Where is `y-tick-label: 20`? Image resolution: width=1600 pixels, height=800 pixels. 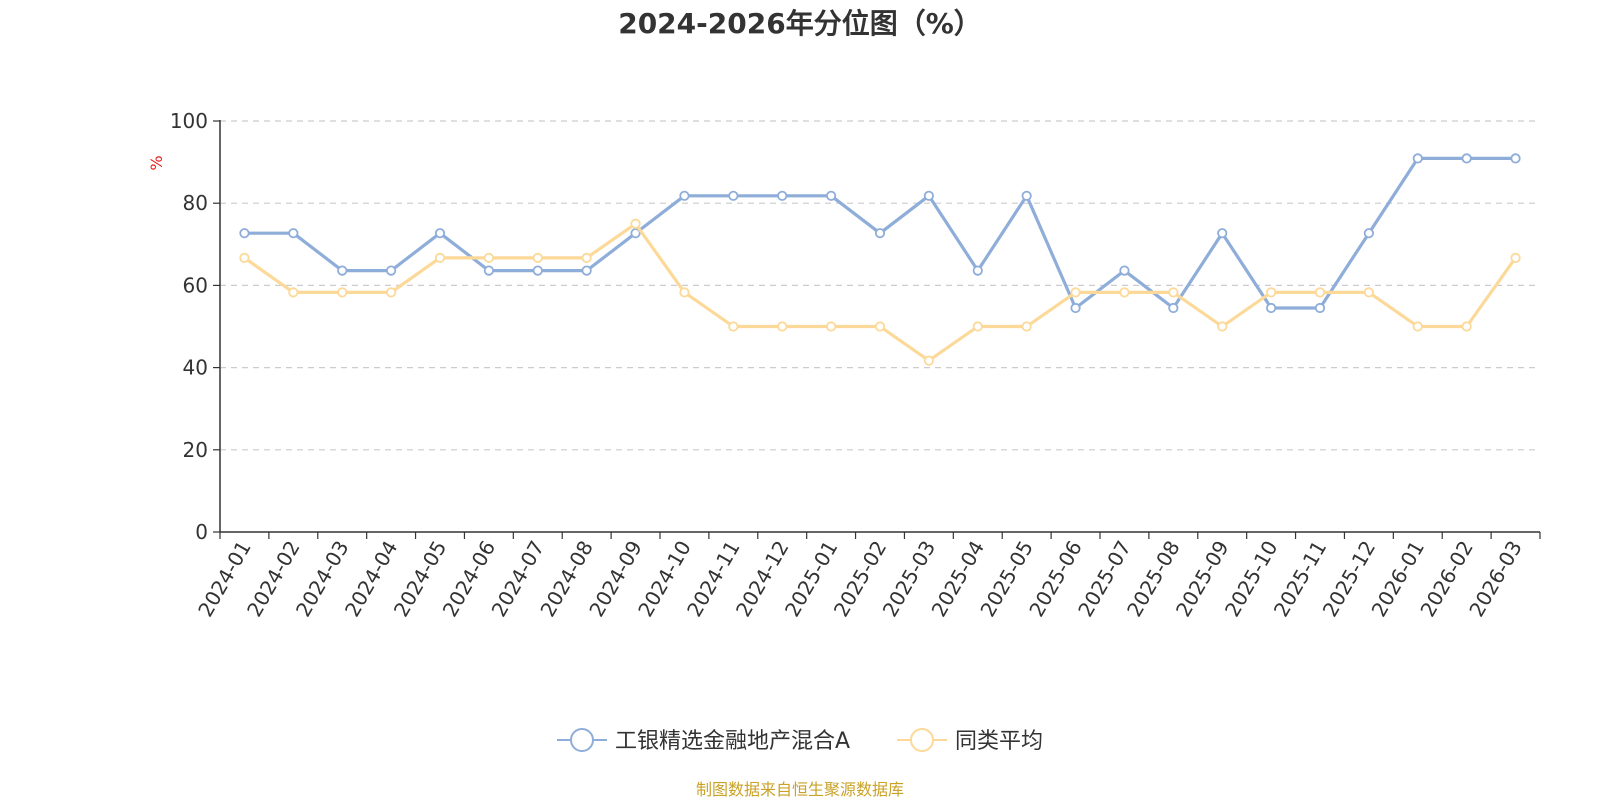
y-tick-label: 20 is located at coordinates (195, 450).